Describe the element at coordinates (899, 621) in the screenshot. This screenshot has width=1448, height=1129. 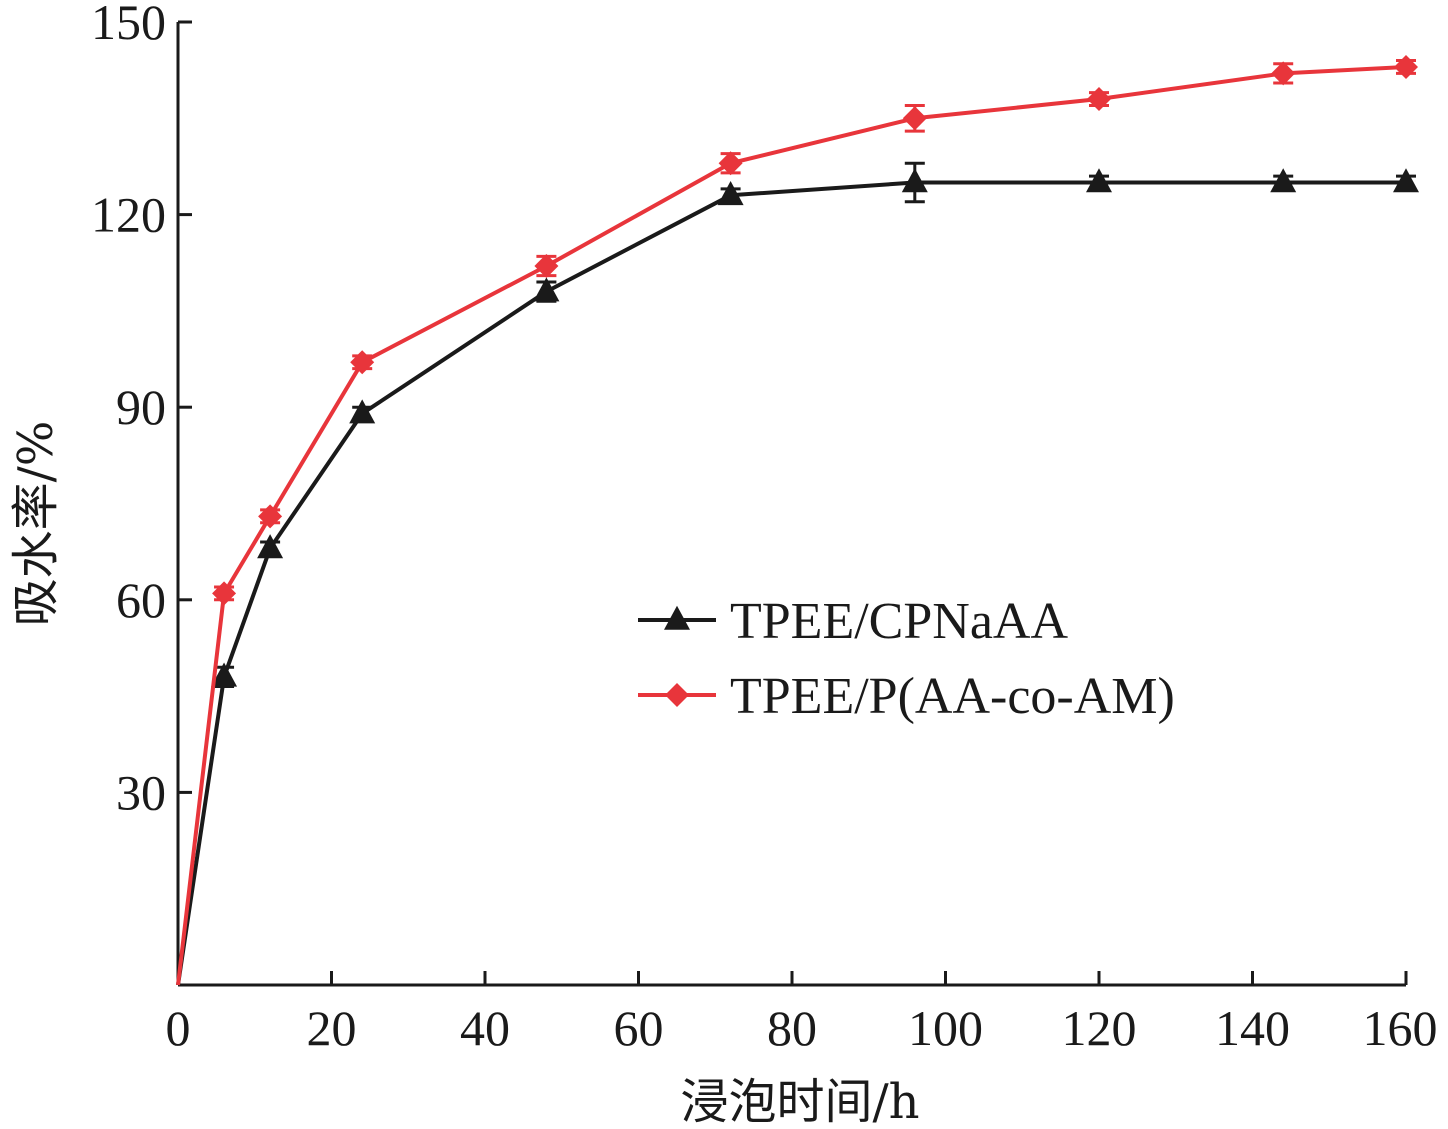
I see `legend-label-0: TPEE/CPNaAA` at that location.